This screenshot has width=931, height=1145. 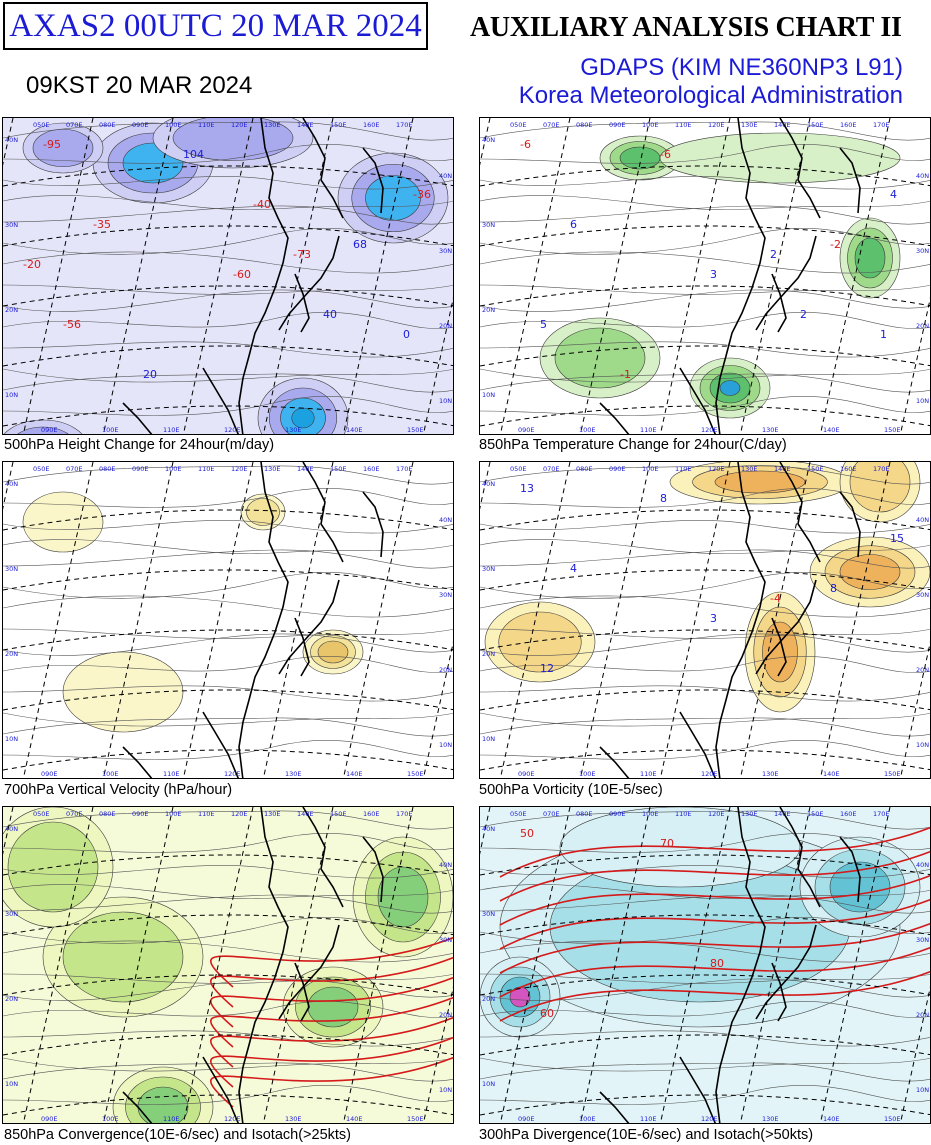 What do you see at coordinates (831, 430) in the screenshot?
I see `lon-bottom-label: 140E` at bounding box center [831, 430].